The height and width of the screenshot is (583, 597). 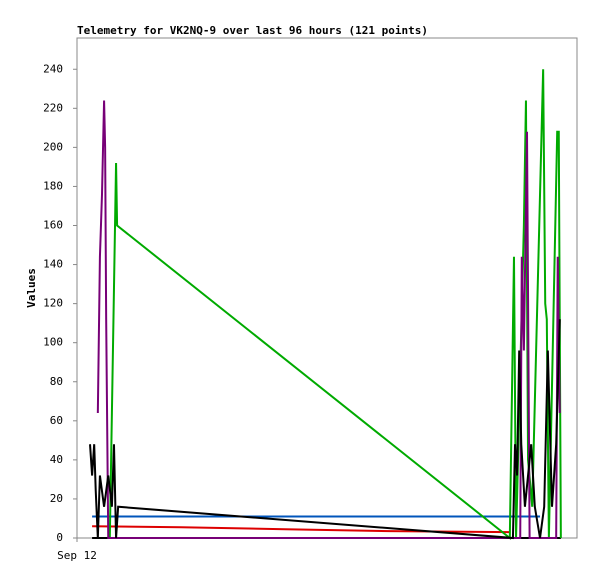 I want to click on y-tick-label: 180, so click(x=53, y=185).